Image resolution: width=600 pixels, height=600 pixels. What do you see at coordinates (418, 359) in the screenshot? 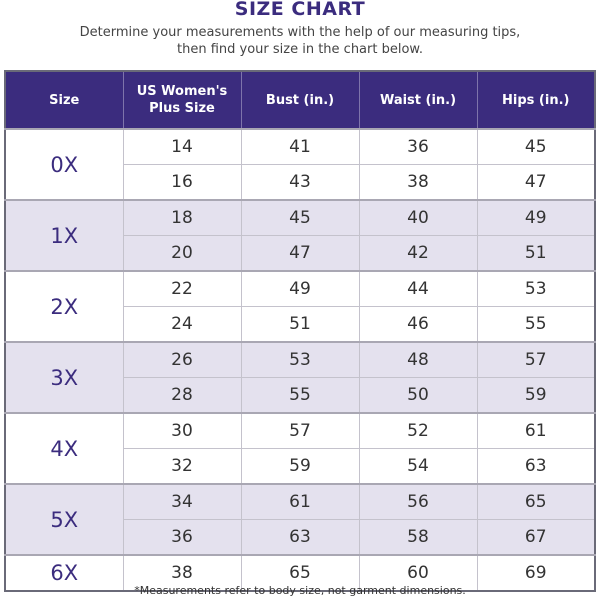
I see `waist-cell: 48` at bounding box center [418, 359].